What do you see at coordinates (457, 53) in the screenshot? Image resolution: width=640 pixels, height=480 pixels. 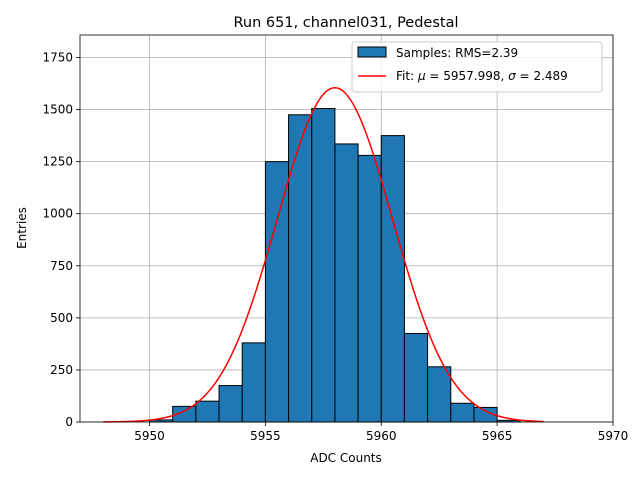 I see `legend-samples-label: Samples: RMS=2.39` at bounding box center [457, 53].